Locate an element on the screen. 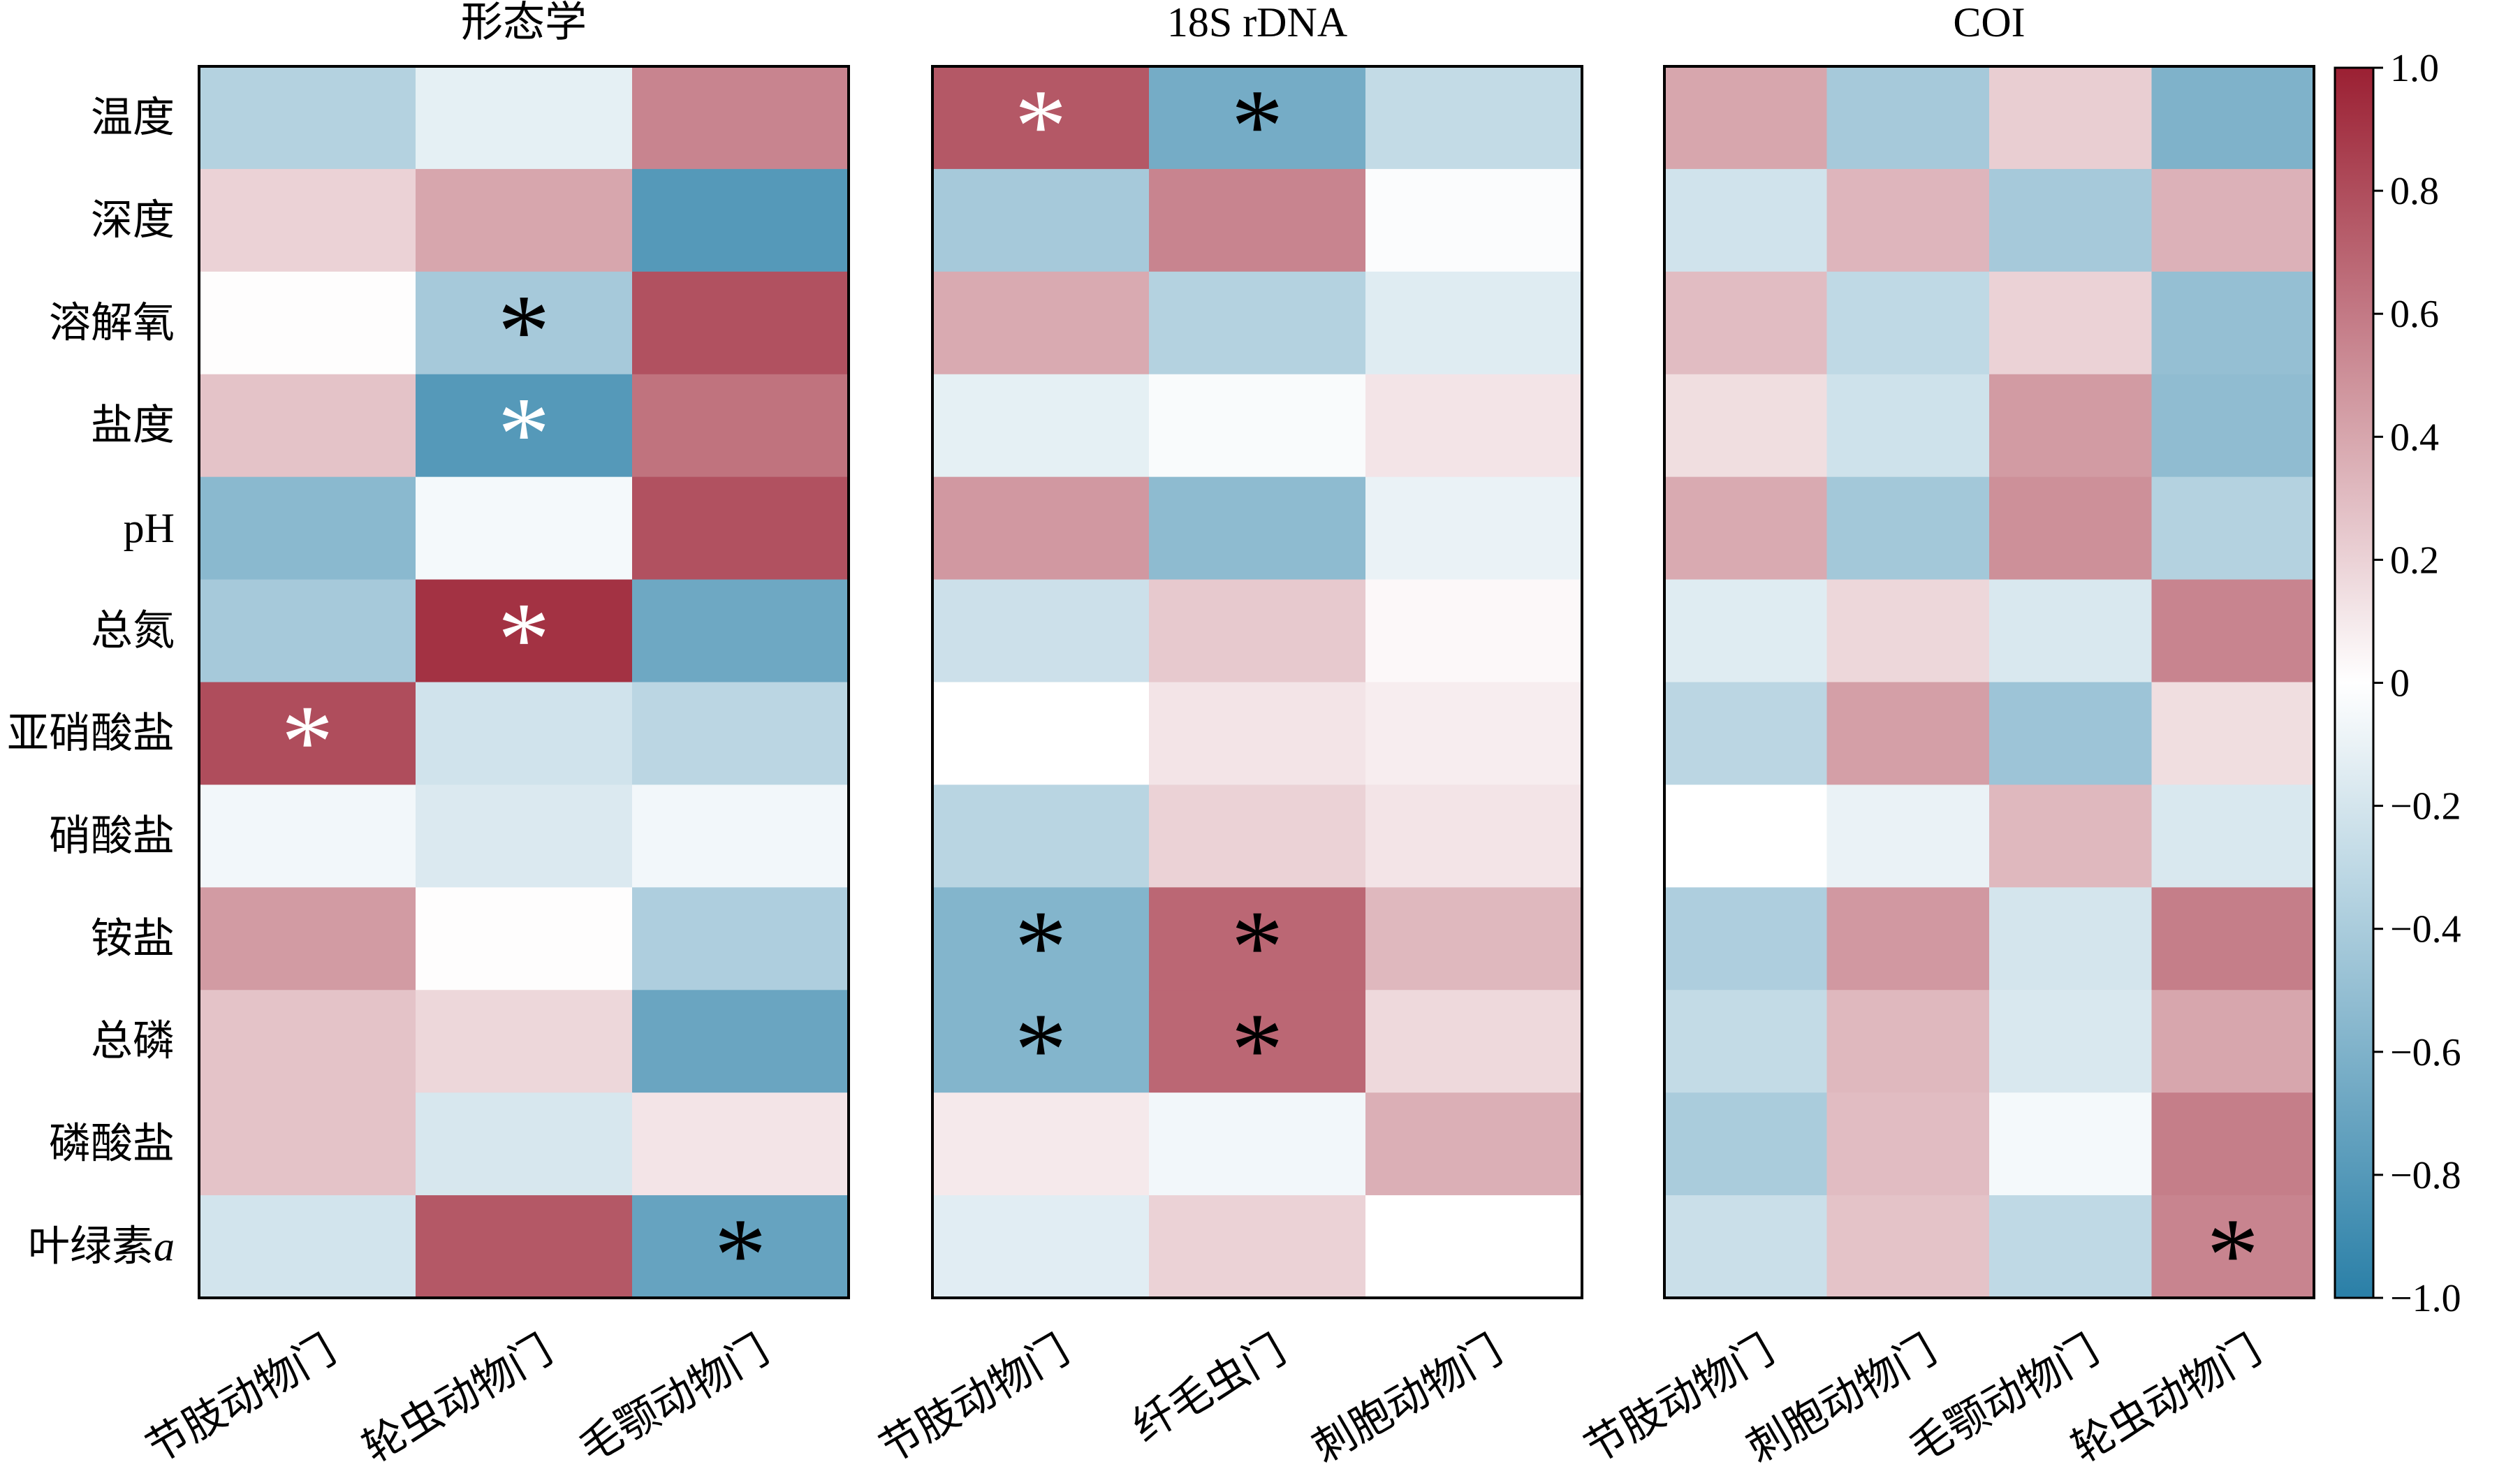  row-label: pH is located at coordinates (150, 528).